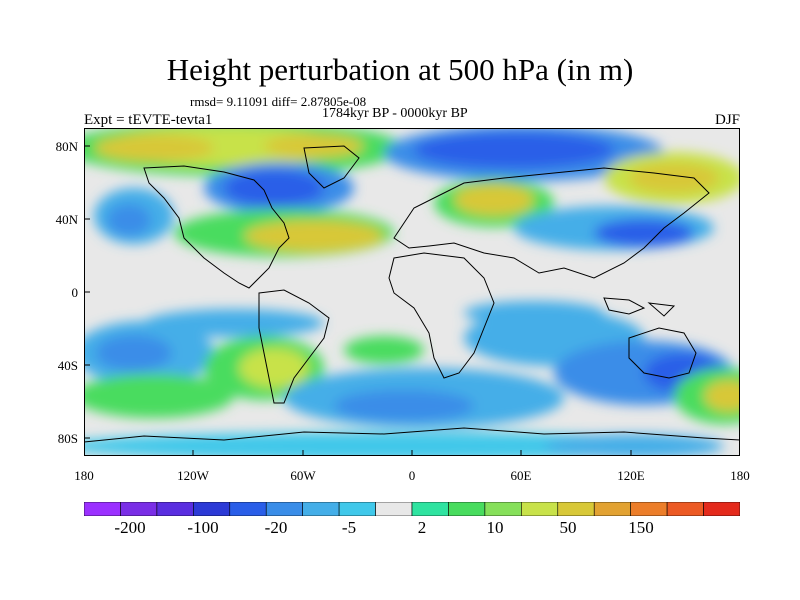 The width and height of the screenshot is (800, 600). I want to click on australia-outline, so click(662, 353).